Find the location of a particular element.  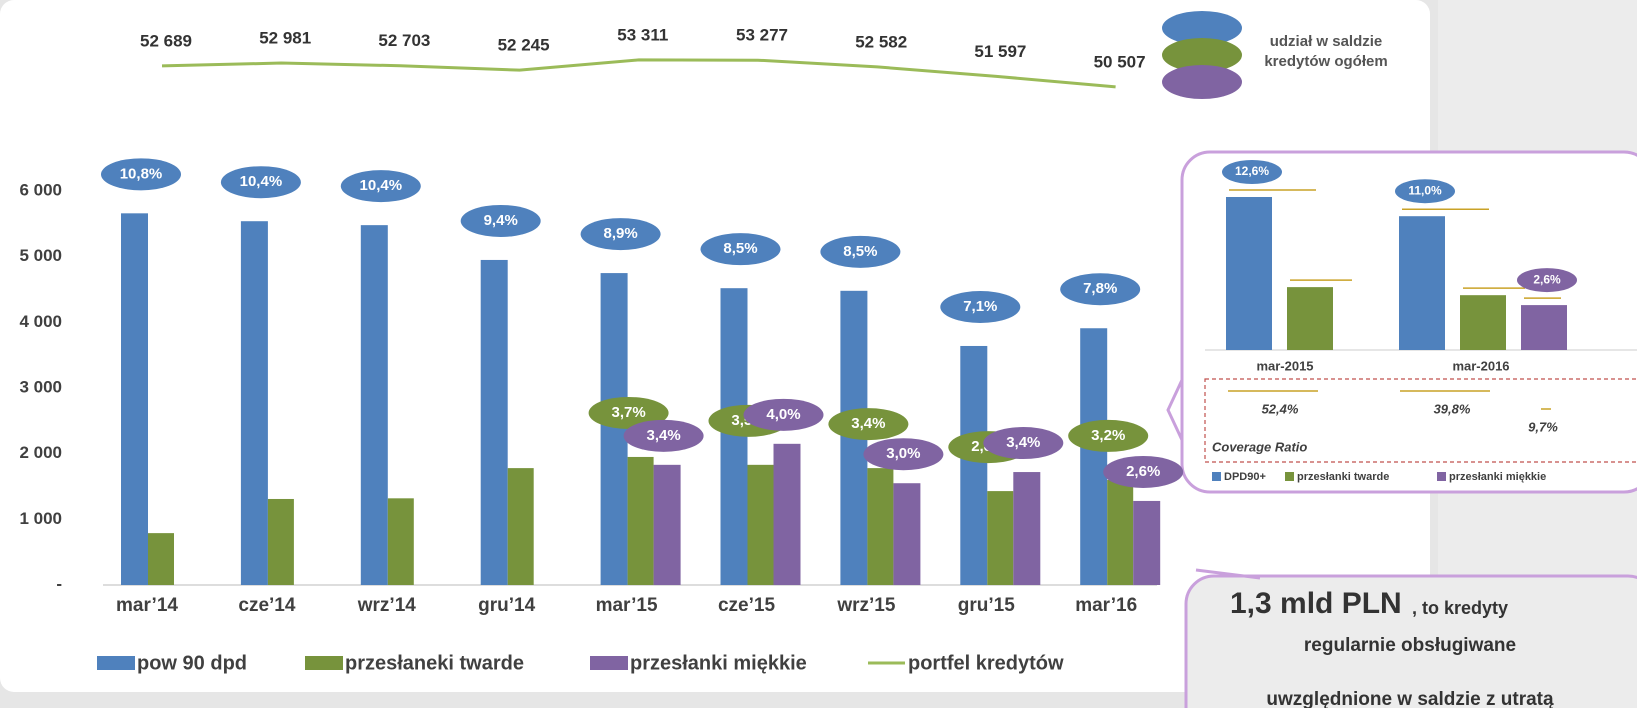

share-label: 3,2% is located at coordinates (1108, 435).